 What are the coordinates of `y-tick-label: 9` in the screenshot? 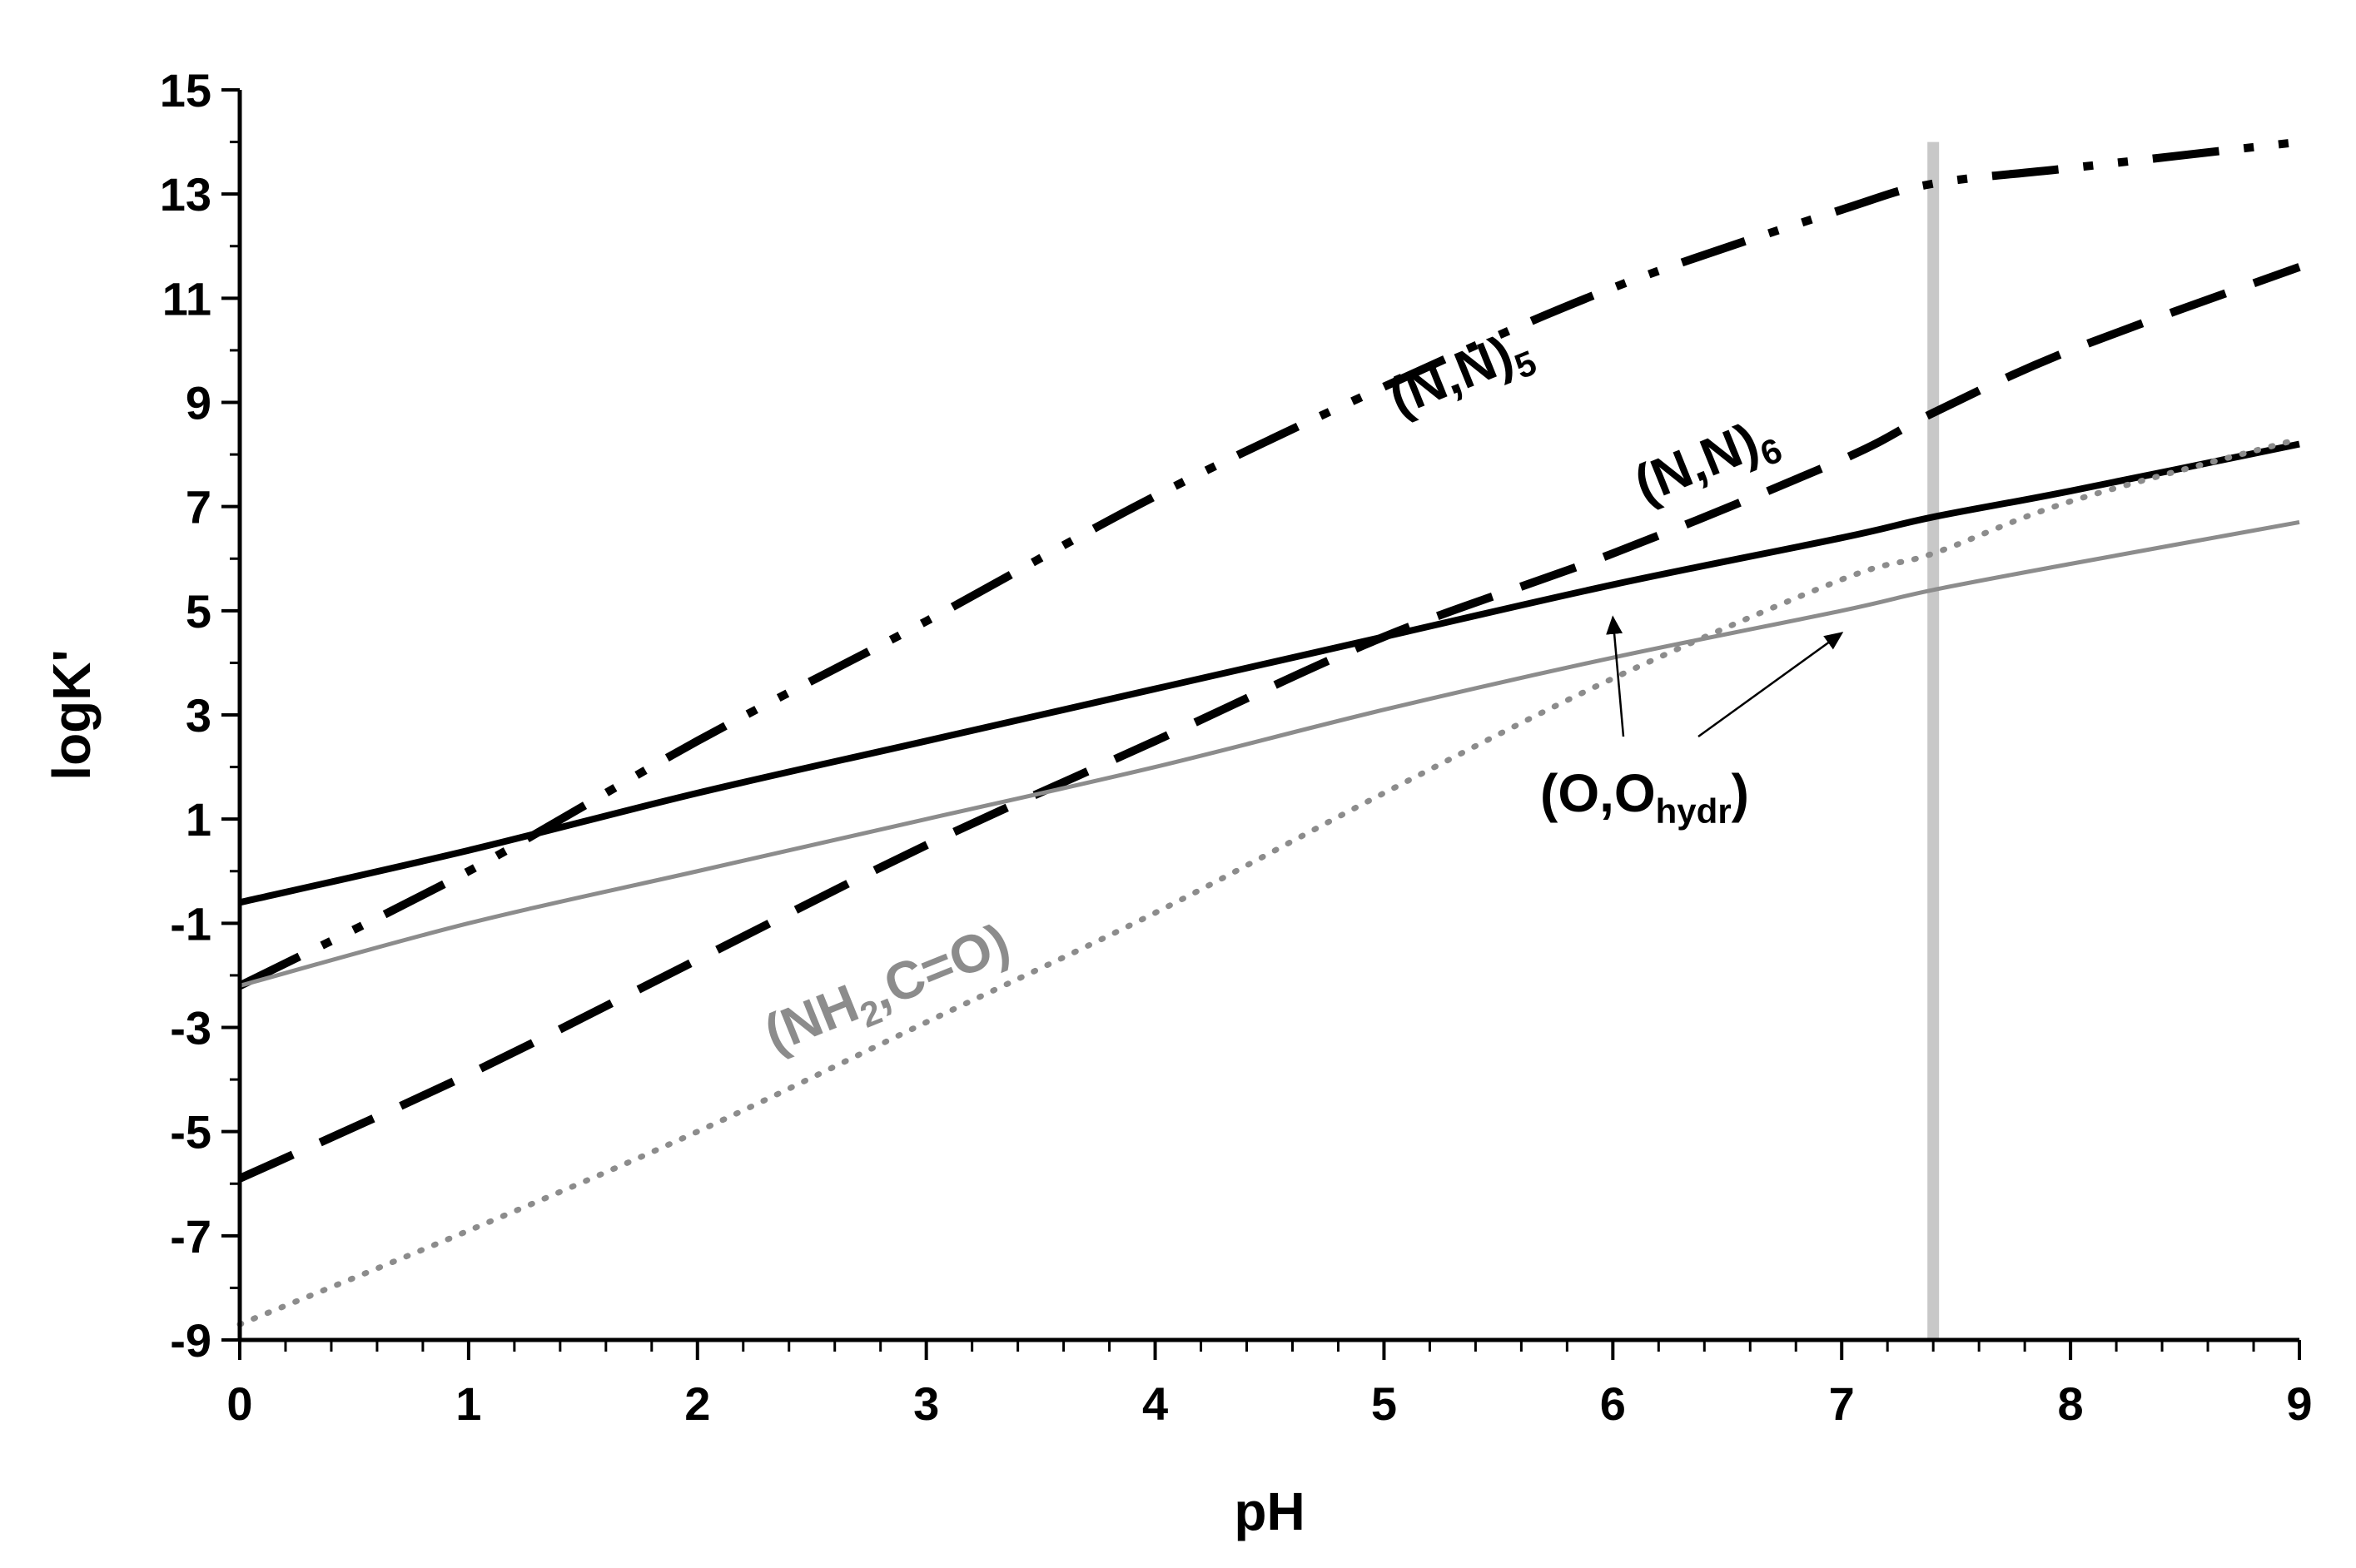 It's located at (199, 403).